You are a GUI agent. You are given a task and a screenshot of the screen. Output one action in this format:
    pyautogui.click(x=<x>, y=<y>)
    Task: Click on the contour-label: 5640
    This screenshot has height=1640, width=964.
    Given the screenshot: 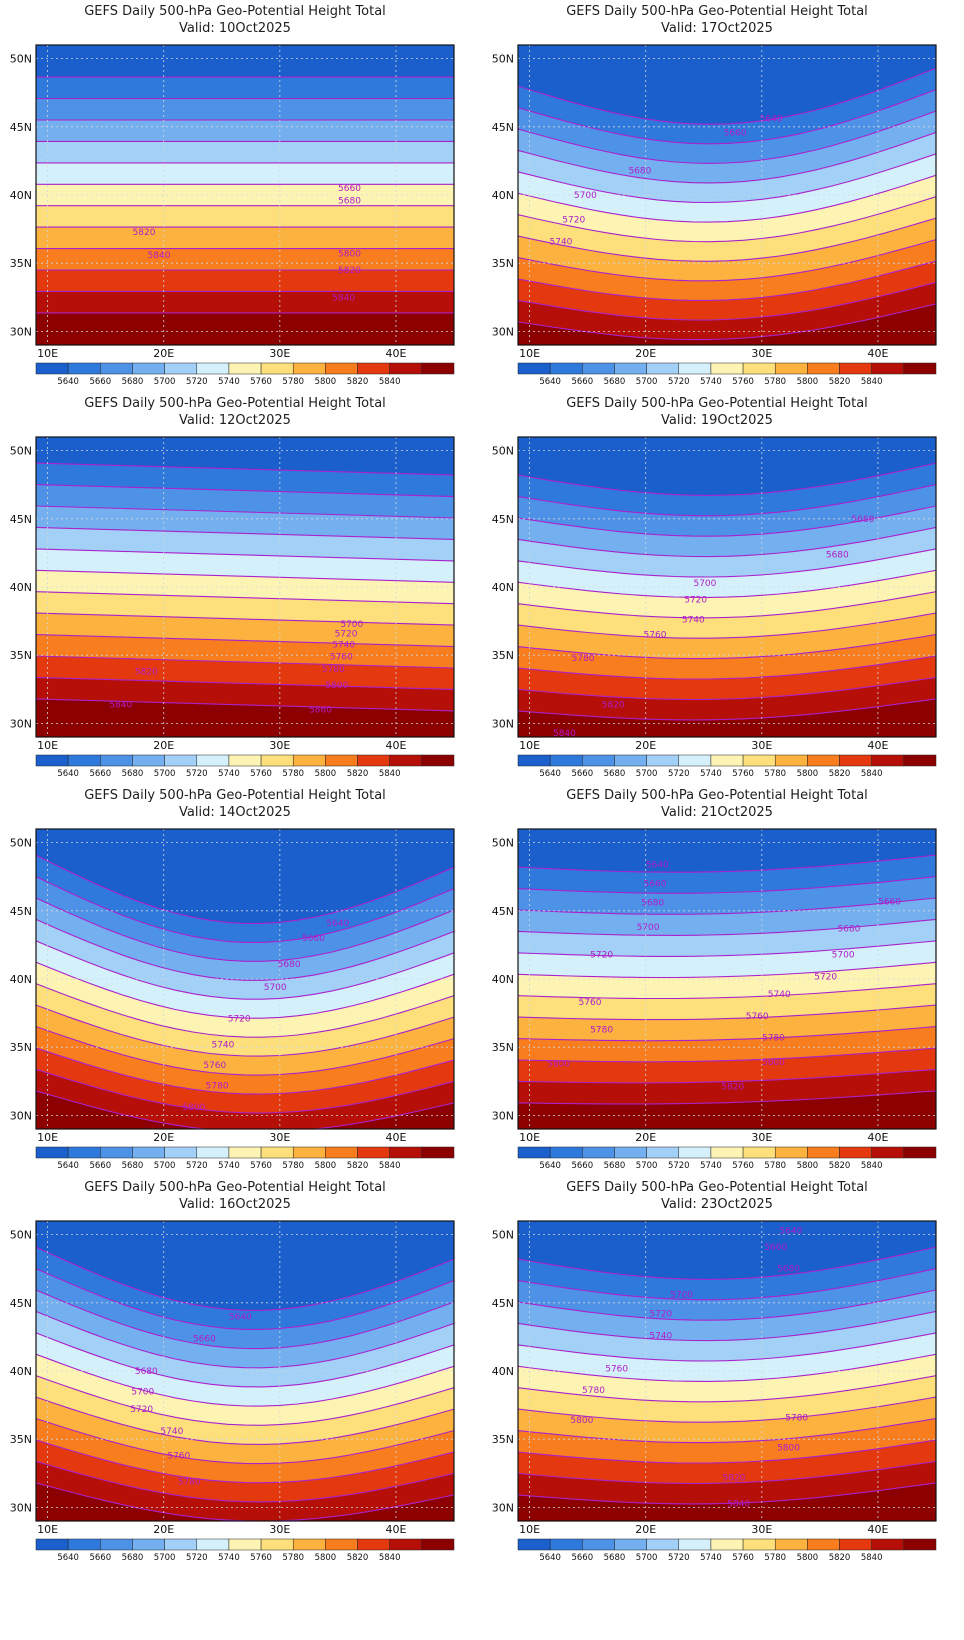 What is the action you would take?
    pyautogui.click(x=790, y=1232)
    